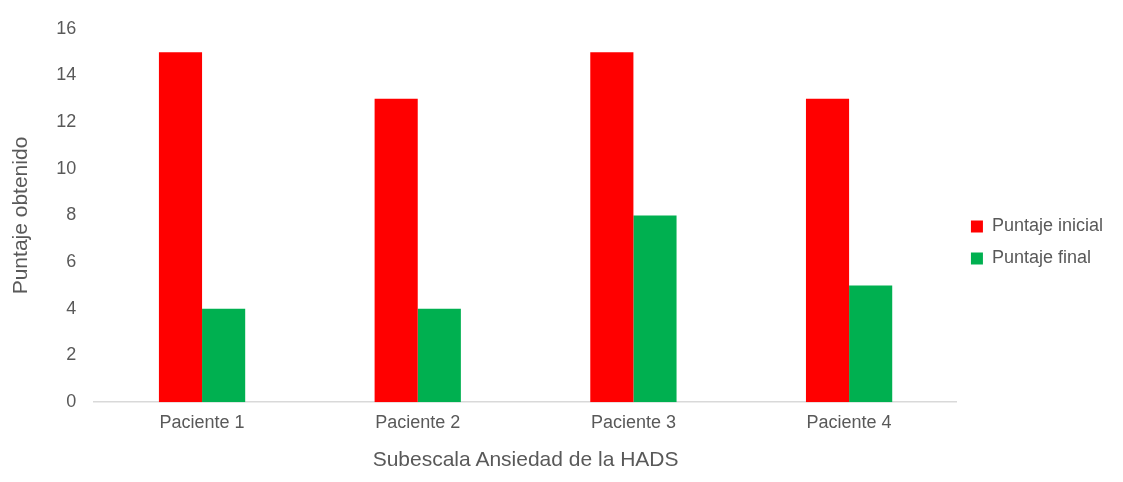 The width and height of the screenshot is (1123, 482). I want to click on y-tick-label: 10, so click(66, 167).